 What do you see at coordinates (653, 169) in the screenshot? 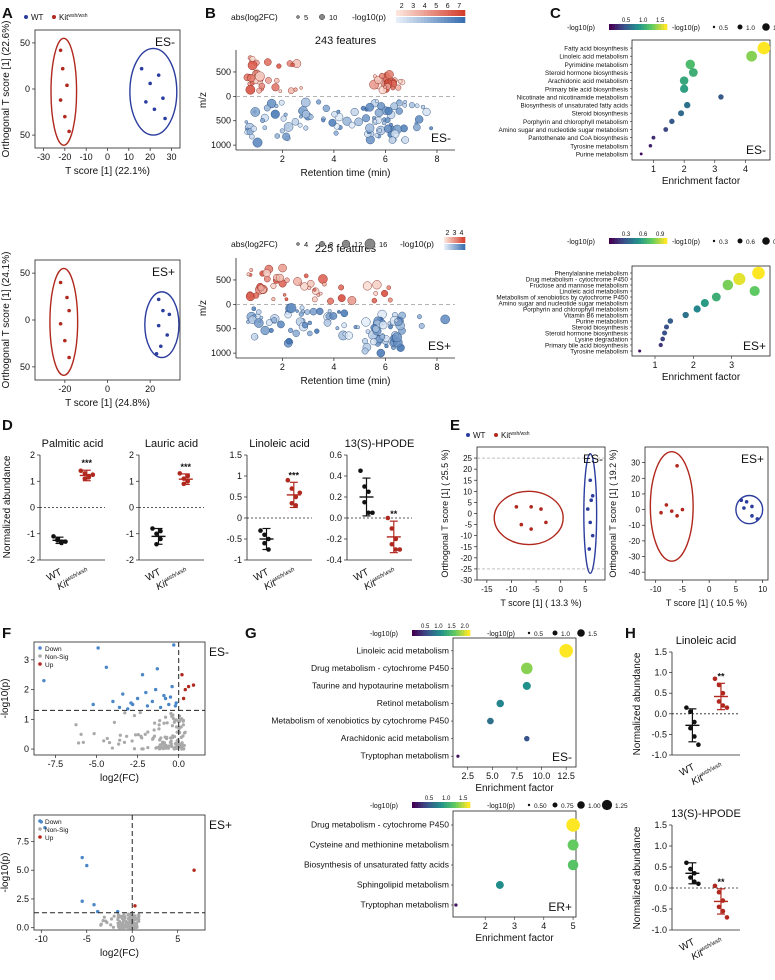
I see `x-tick-label: 1` at bounding box center [653, 169].